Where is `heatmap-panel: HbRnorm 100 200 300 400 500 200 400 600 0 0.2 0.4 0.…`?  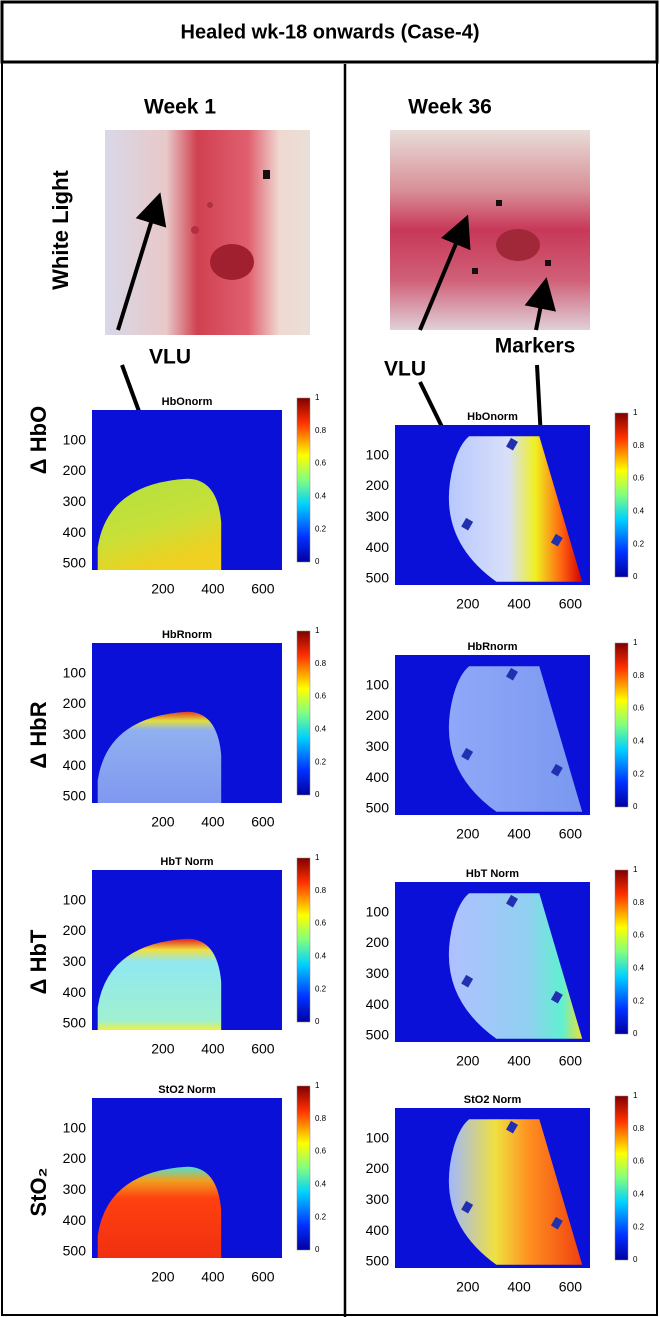 heatmap-panel: HbRnorm 100 200 300 400 500 200 400 600 0 0.2 0.4 0.… is located at coordinates (505, 740).